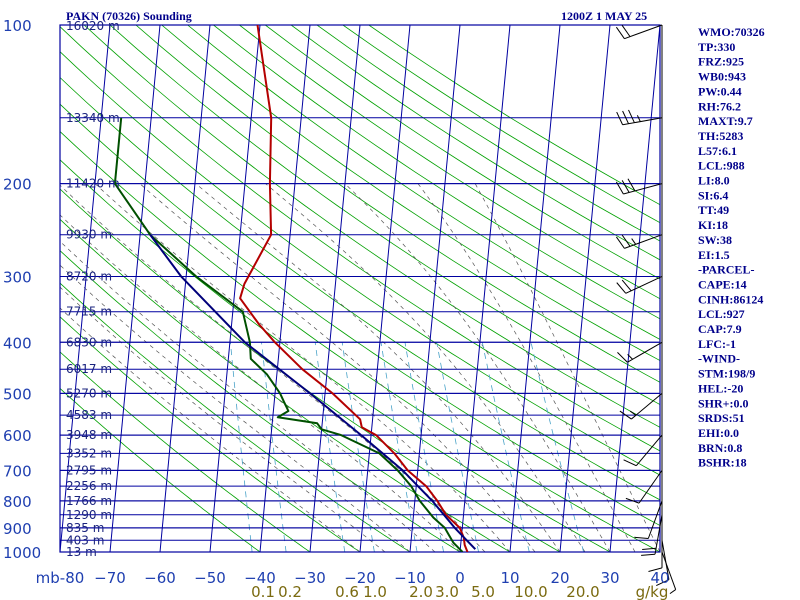 The height and width of the screenshot is (600, 800). Describe the element at coordinates (89, 369) in the screenshot. I see `height-label: 6017 m` at that location.